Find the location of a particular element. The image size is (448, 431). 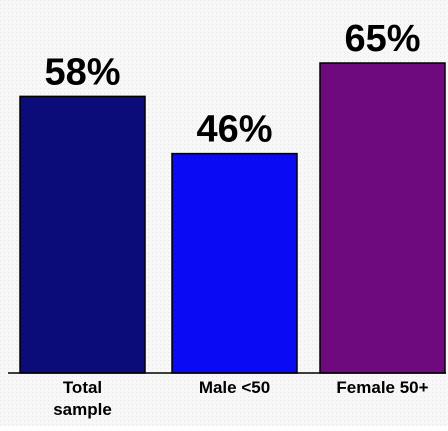

x-tick-label-3: Female 50+ is located at coordinates (382, 387).